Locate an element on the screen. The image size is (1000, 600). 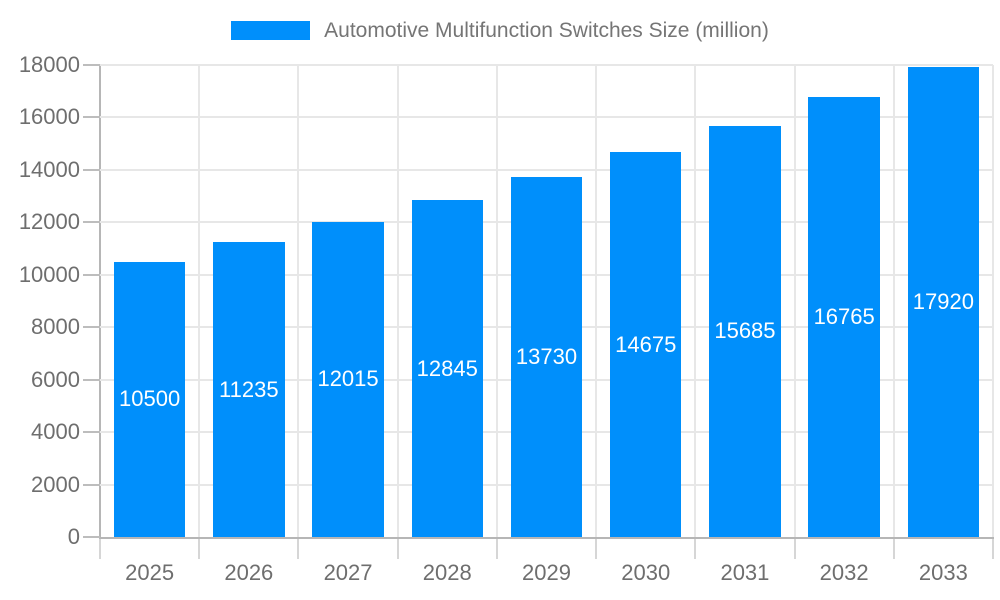
x-axis-label: 2025 is located at coordinates (150, 572).